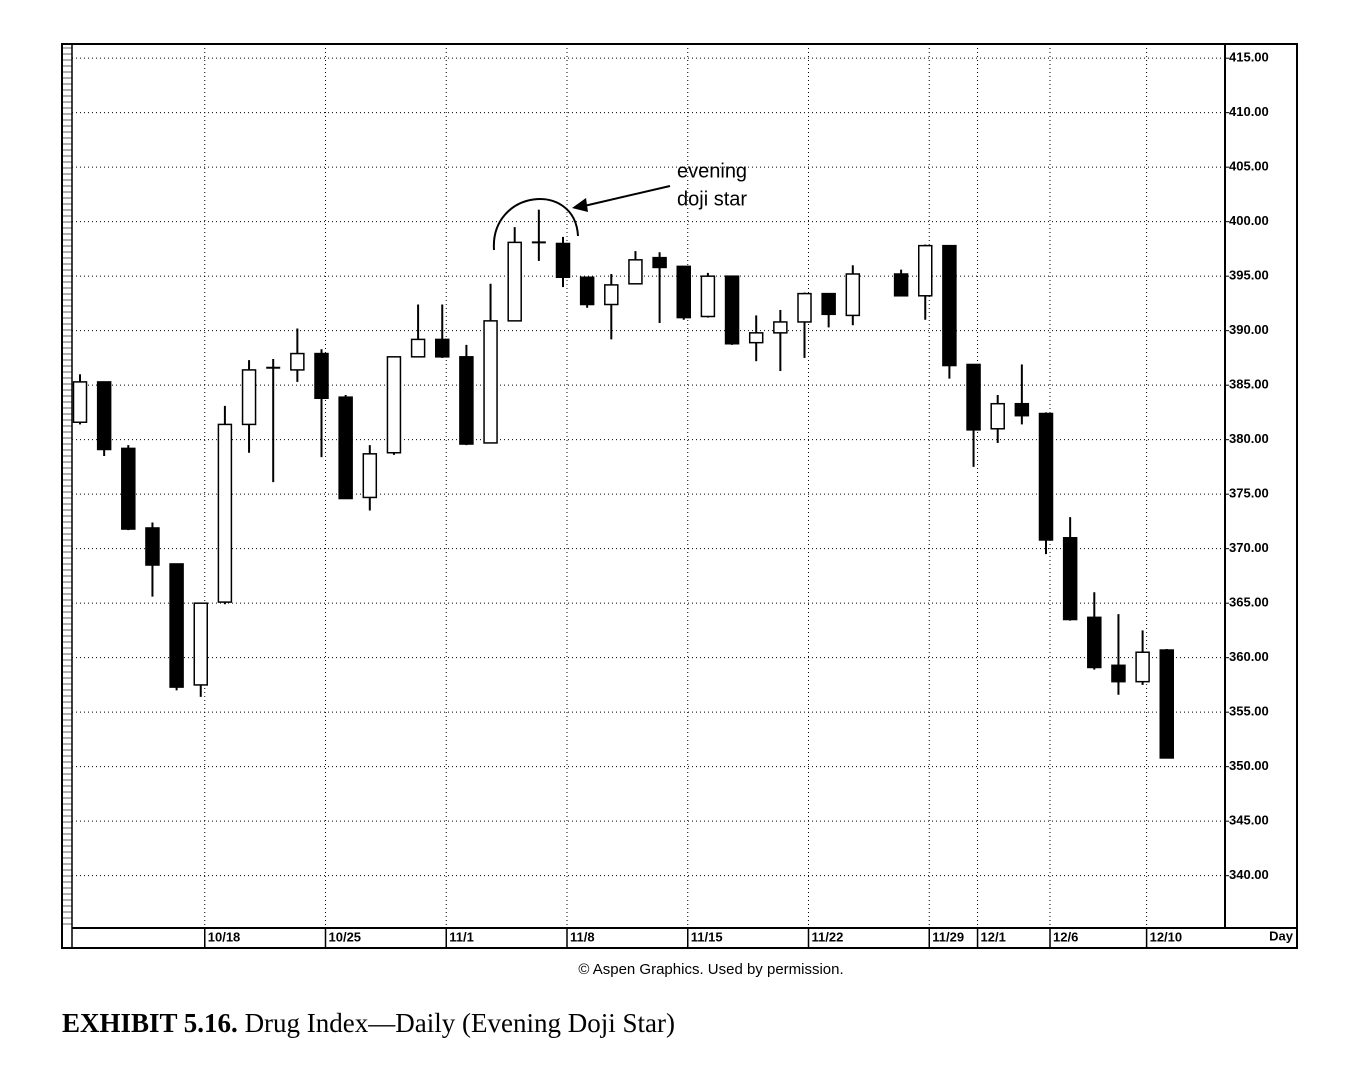  I want to click on x-tick-label: 12/10, so click(1166, 936).